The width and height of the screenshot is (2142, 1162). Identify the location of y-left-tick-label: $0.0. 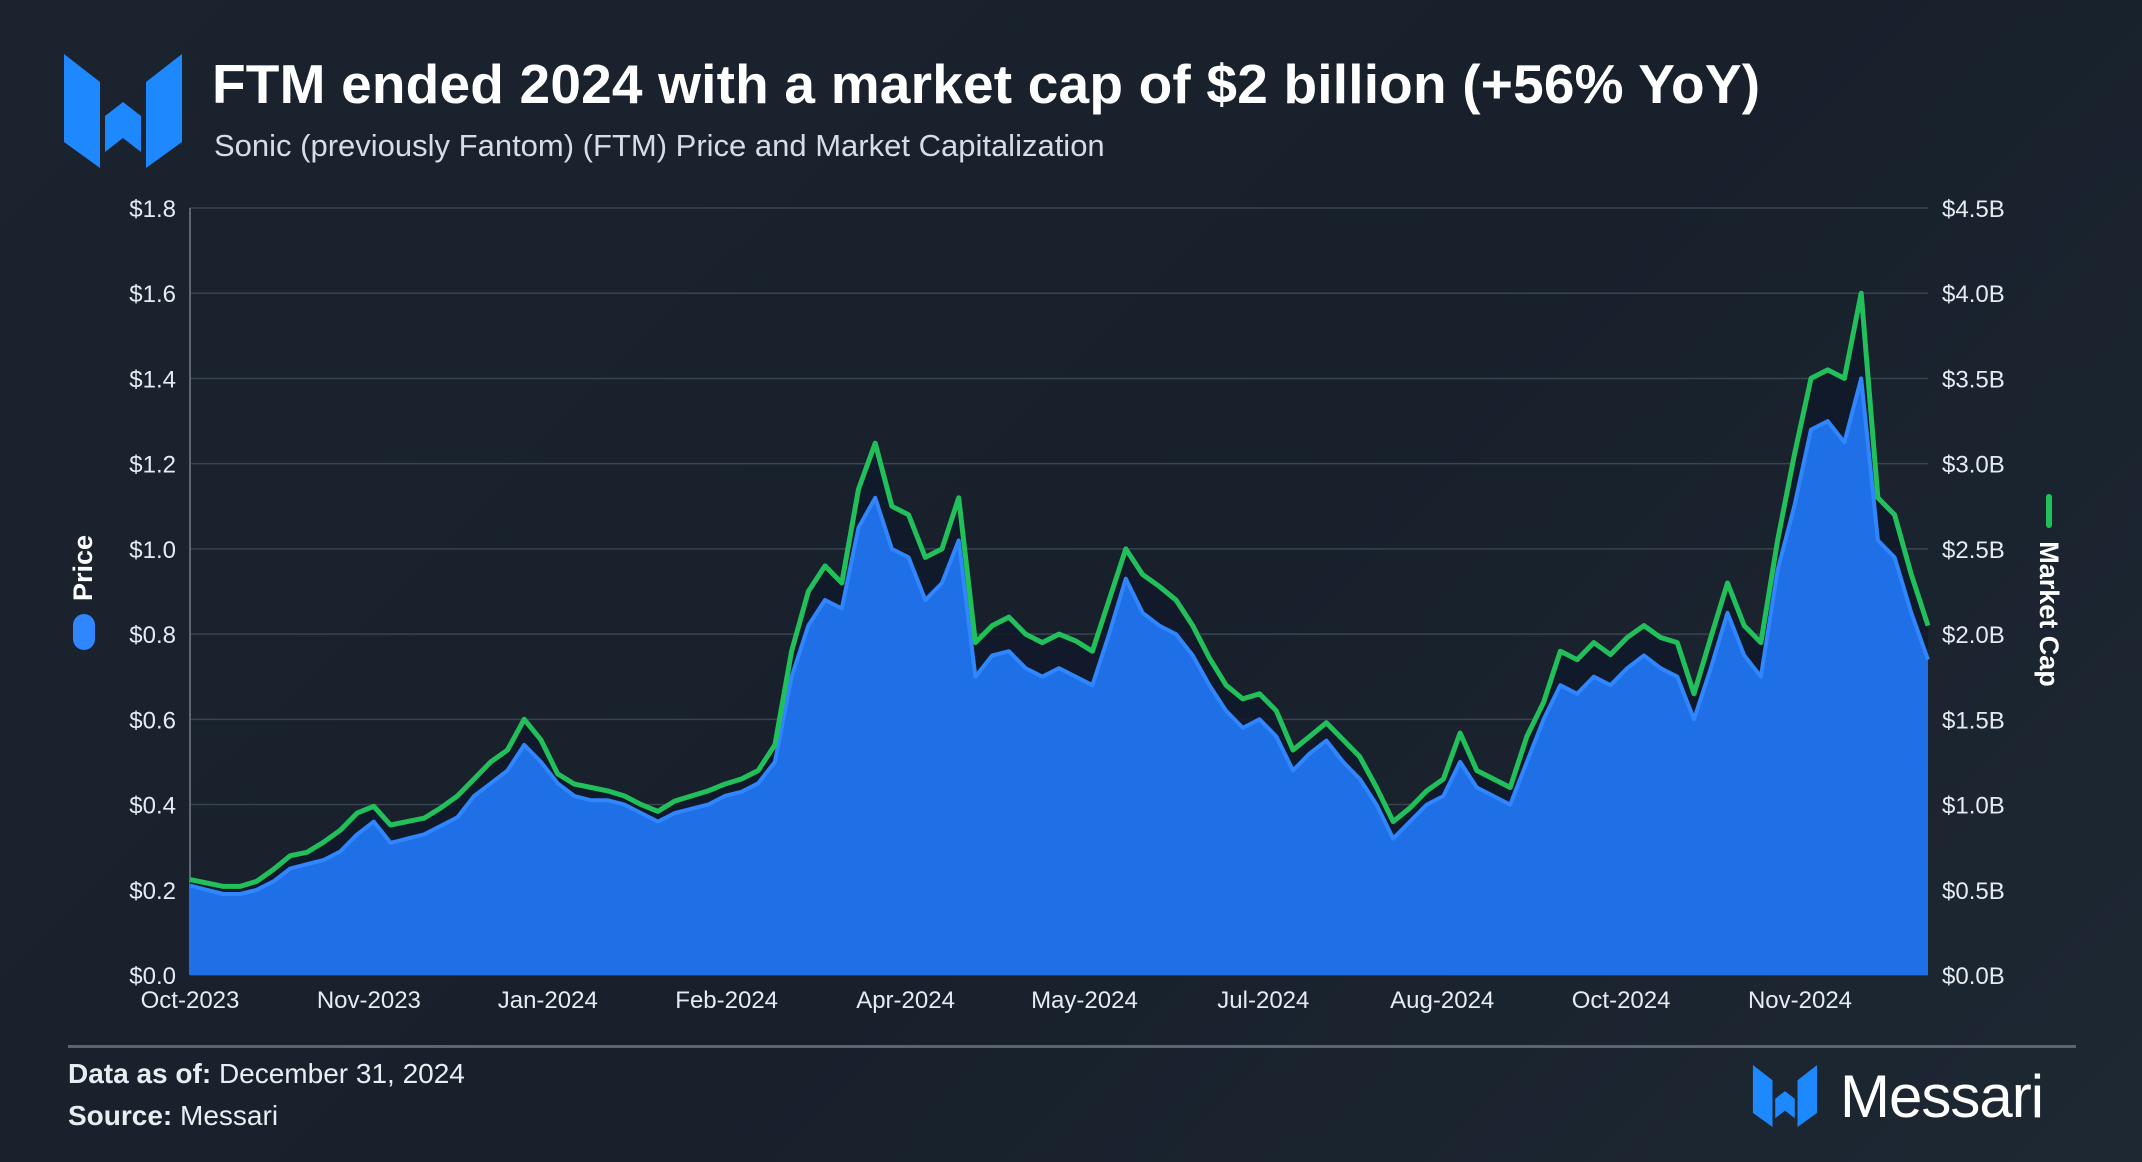
(152, 976).